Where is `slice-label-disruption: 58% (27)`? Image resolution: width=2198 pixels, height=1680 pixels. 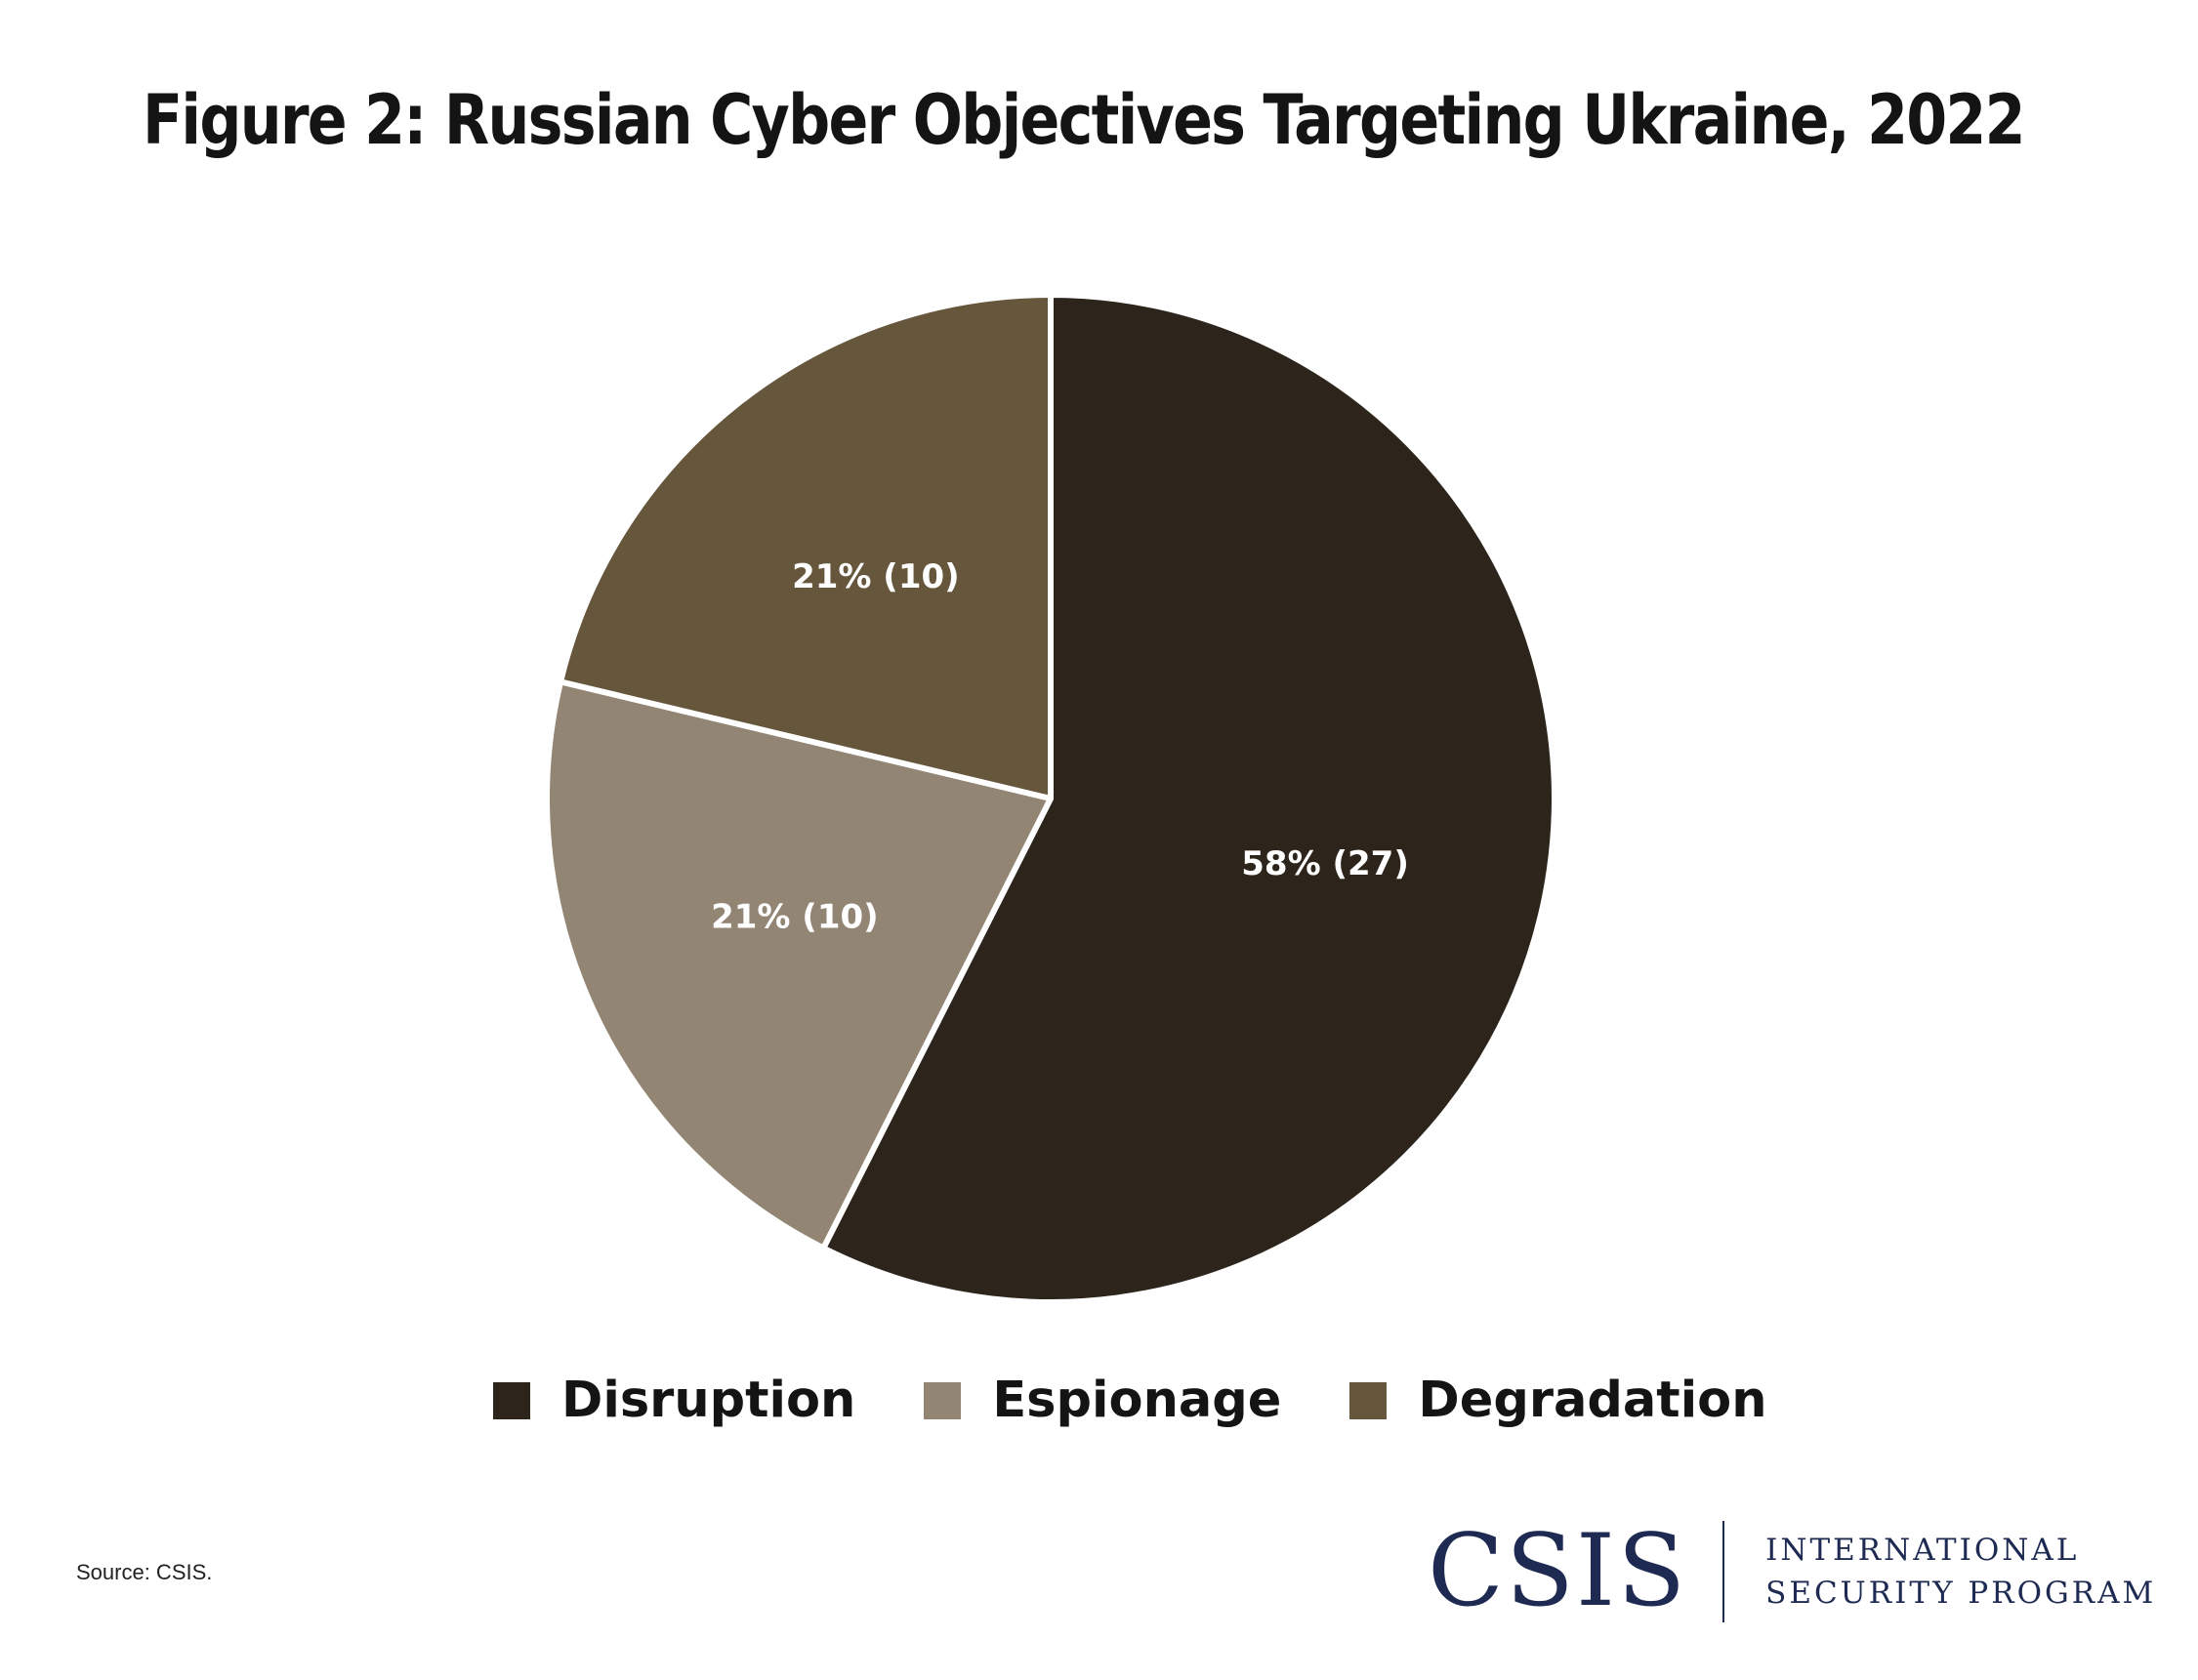
slice-label-disruption: 58% (27) is located at coordinates (1325, 863).